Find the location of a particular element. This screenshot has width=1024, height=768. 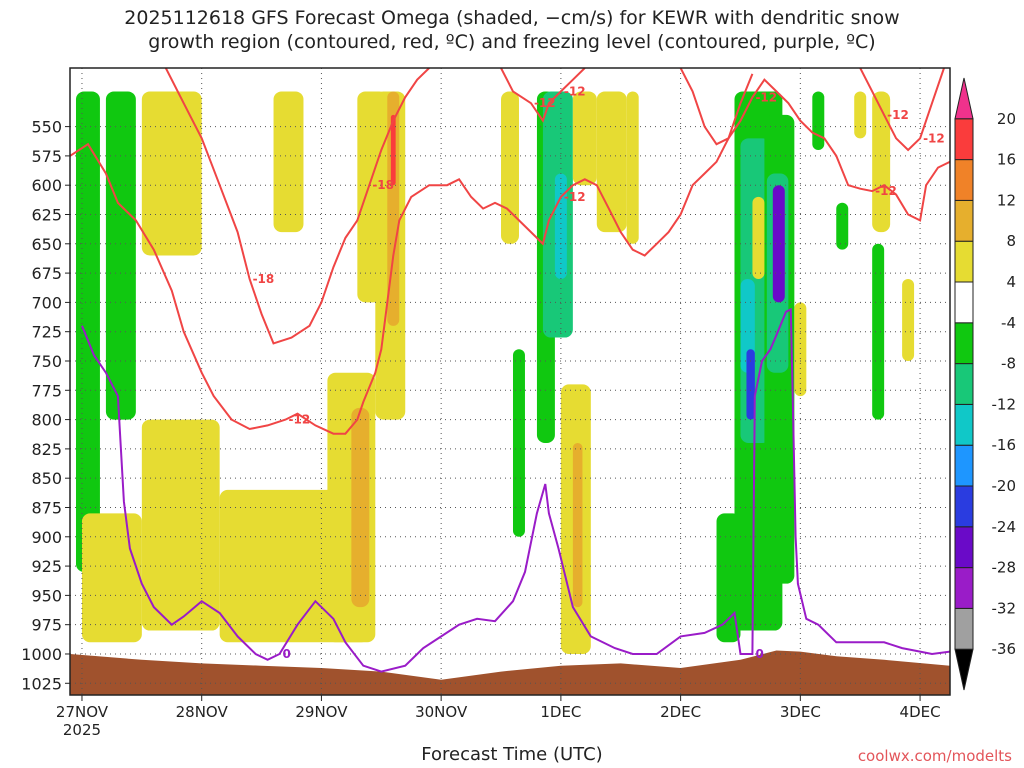

x-tick-label-2: 29NOV is located at coordinates (321, 712).